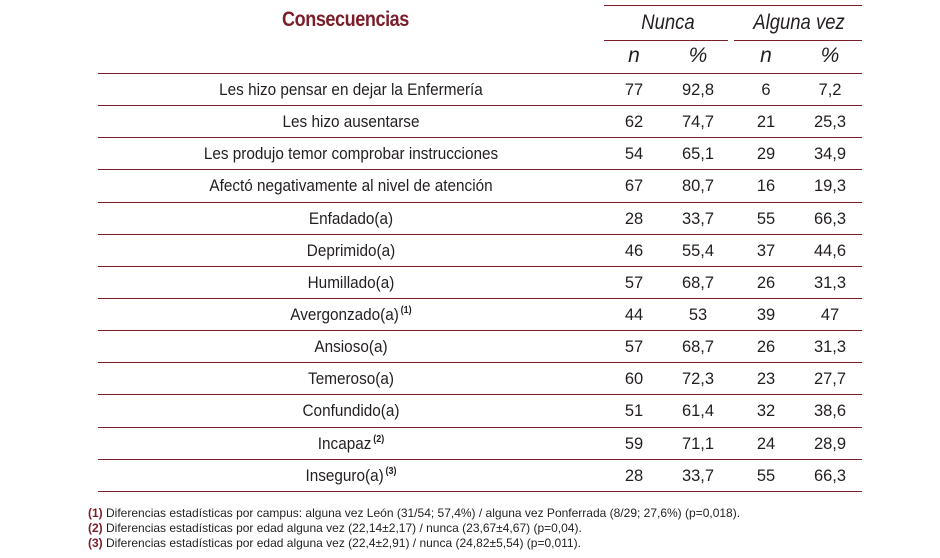 This screenshot has height=558, width=940. What do you see at coordinates (698, 411) in the screenshot?
I see `cell-pct-nunca: 61,4` at bounding box center [698, 411].